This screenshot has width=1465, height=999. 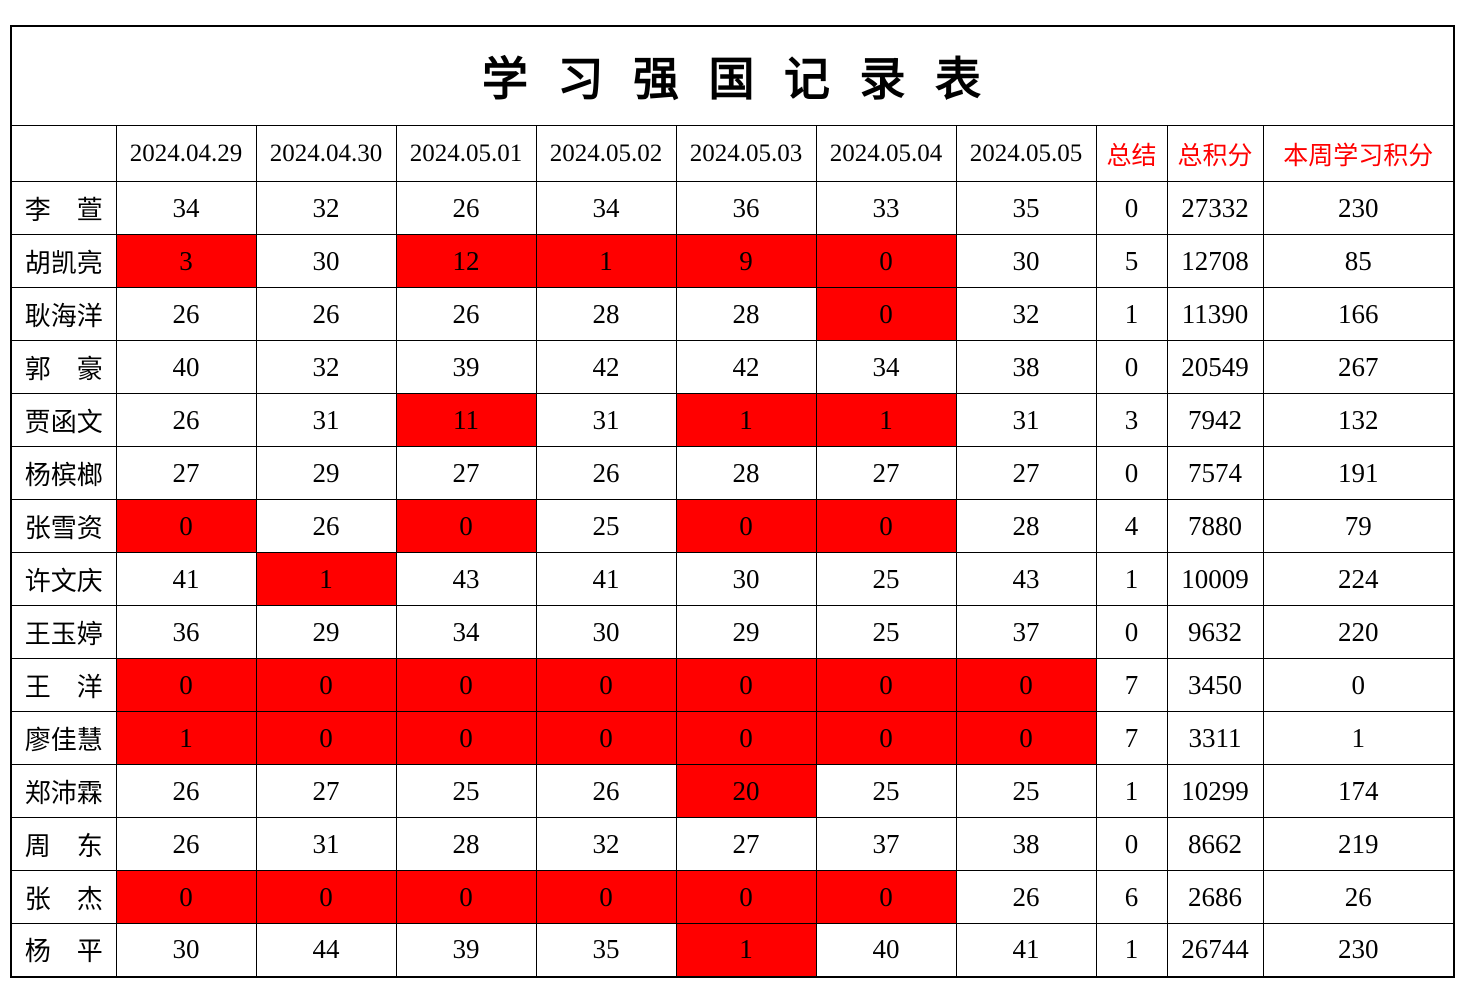 I want to click on table-row: 胡凯亮 3 30 12 1 9 0 30 5 12708 85, so click(x=732, y=261).